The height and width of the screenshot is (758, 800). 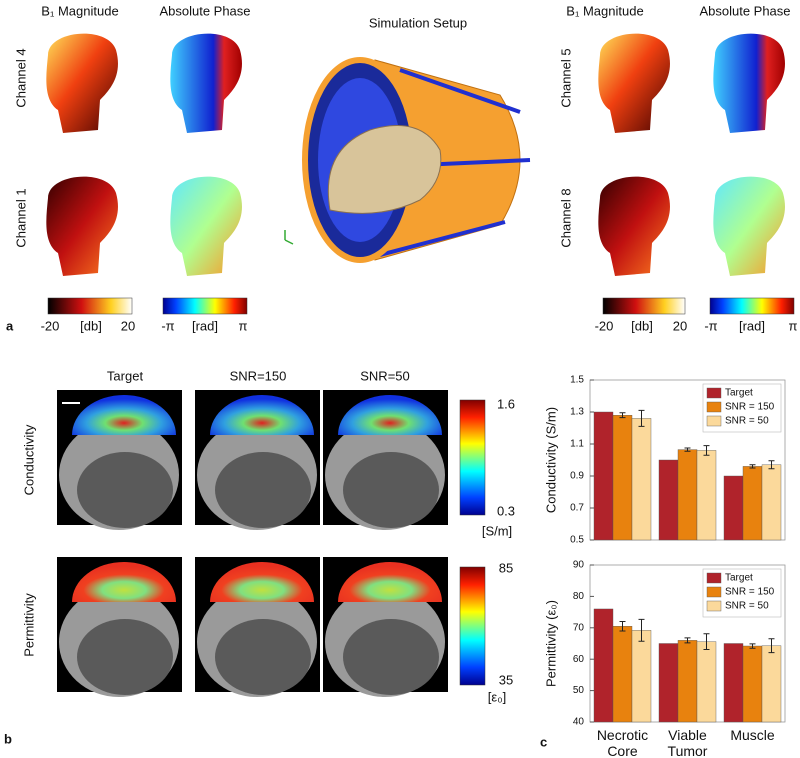 I want to click on scale-label: [db], so click(x=642, y=325).